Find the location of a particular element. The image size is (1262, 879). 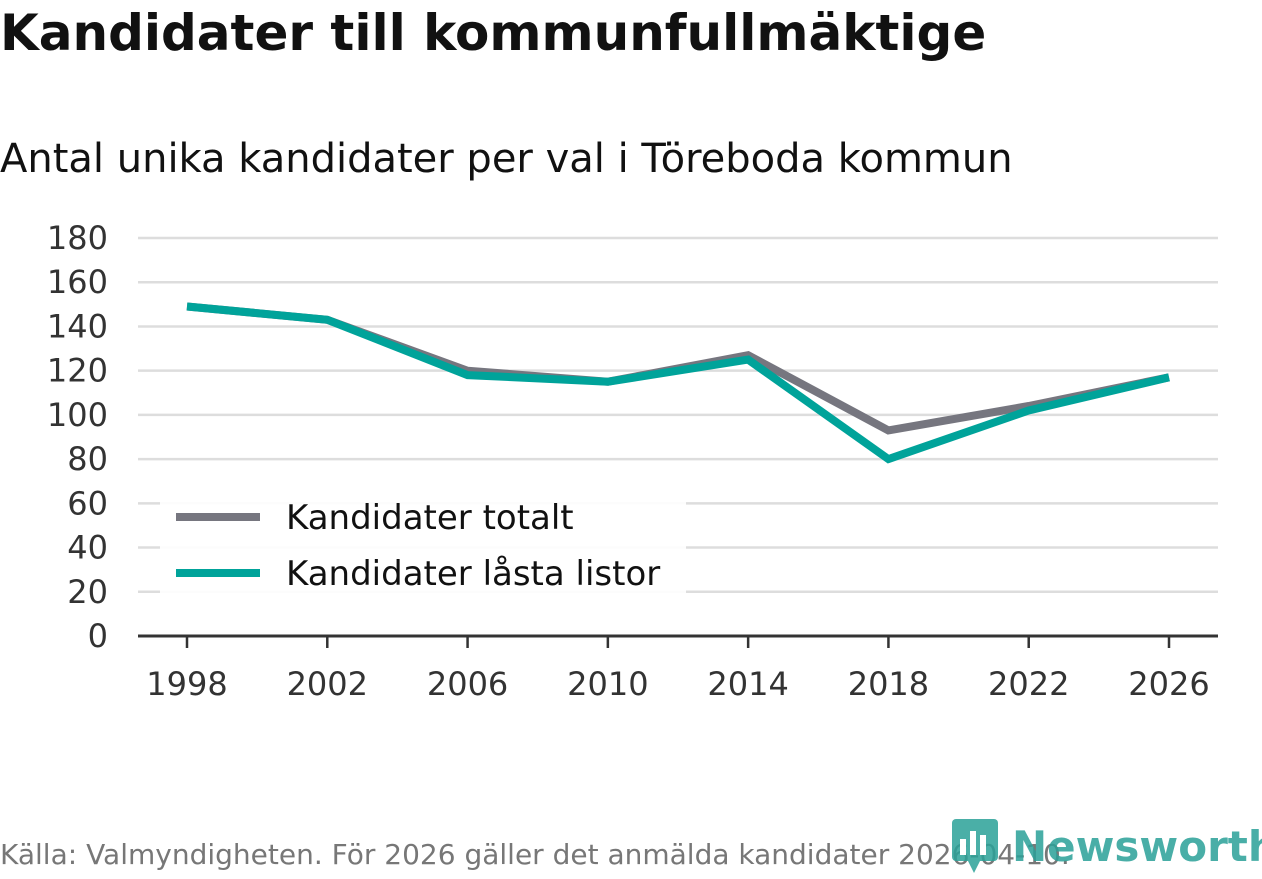

legend-box is located at coordinates (423, 546).